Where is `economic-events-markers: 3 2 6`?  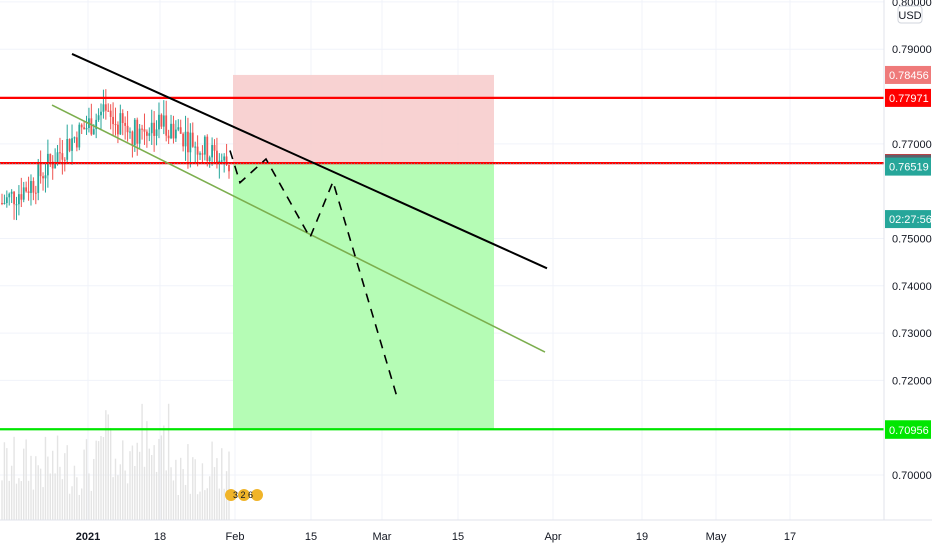 economic-events-markers: 3 2 6 is located at coordinates (244, 495).